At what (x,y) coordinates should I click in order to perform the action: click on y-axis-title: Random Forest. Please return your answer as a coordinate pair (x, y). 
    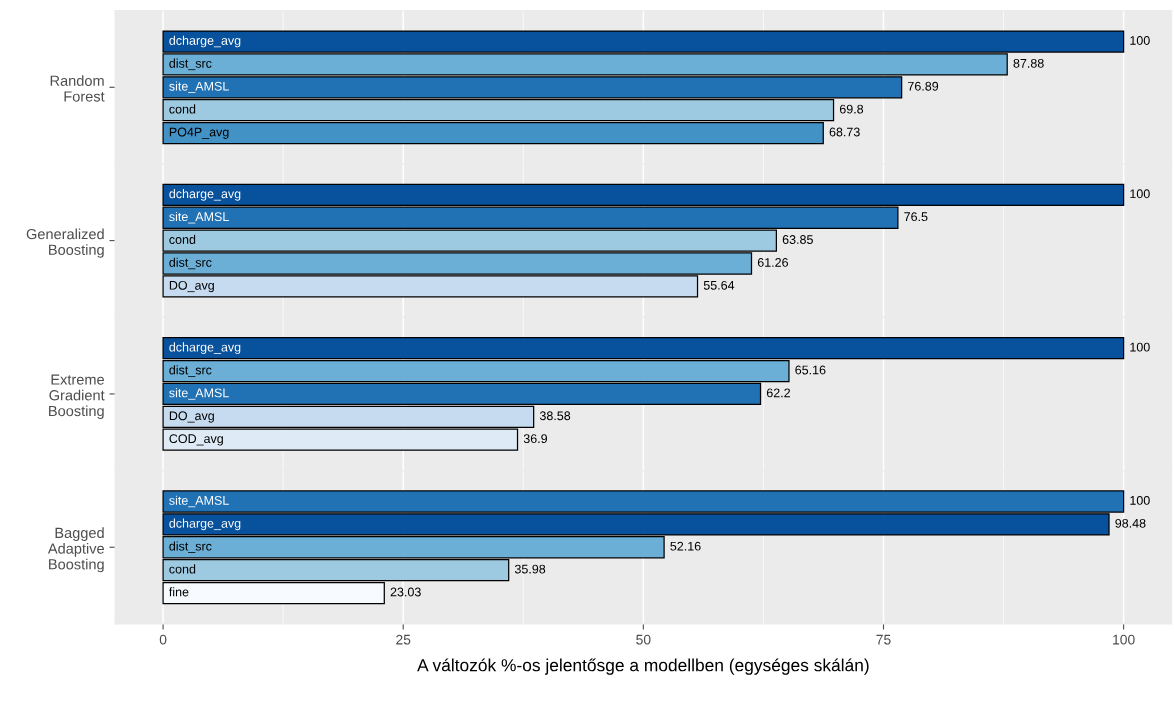
    Looking at the image, I should click on (77, 88).